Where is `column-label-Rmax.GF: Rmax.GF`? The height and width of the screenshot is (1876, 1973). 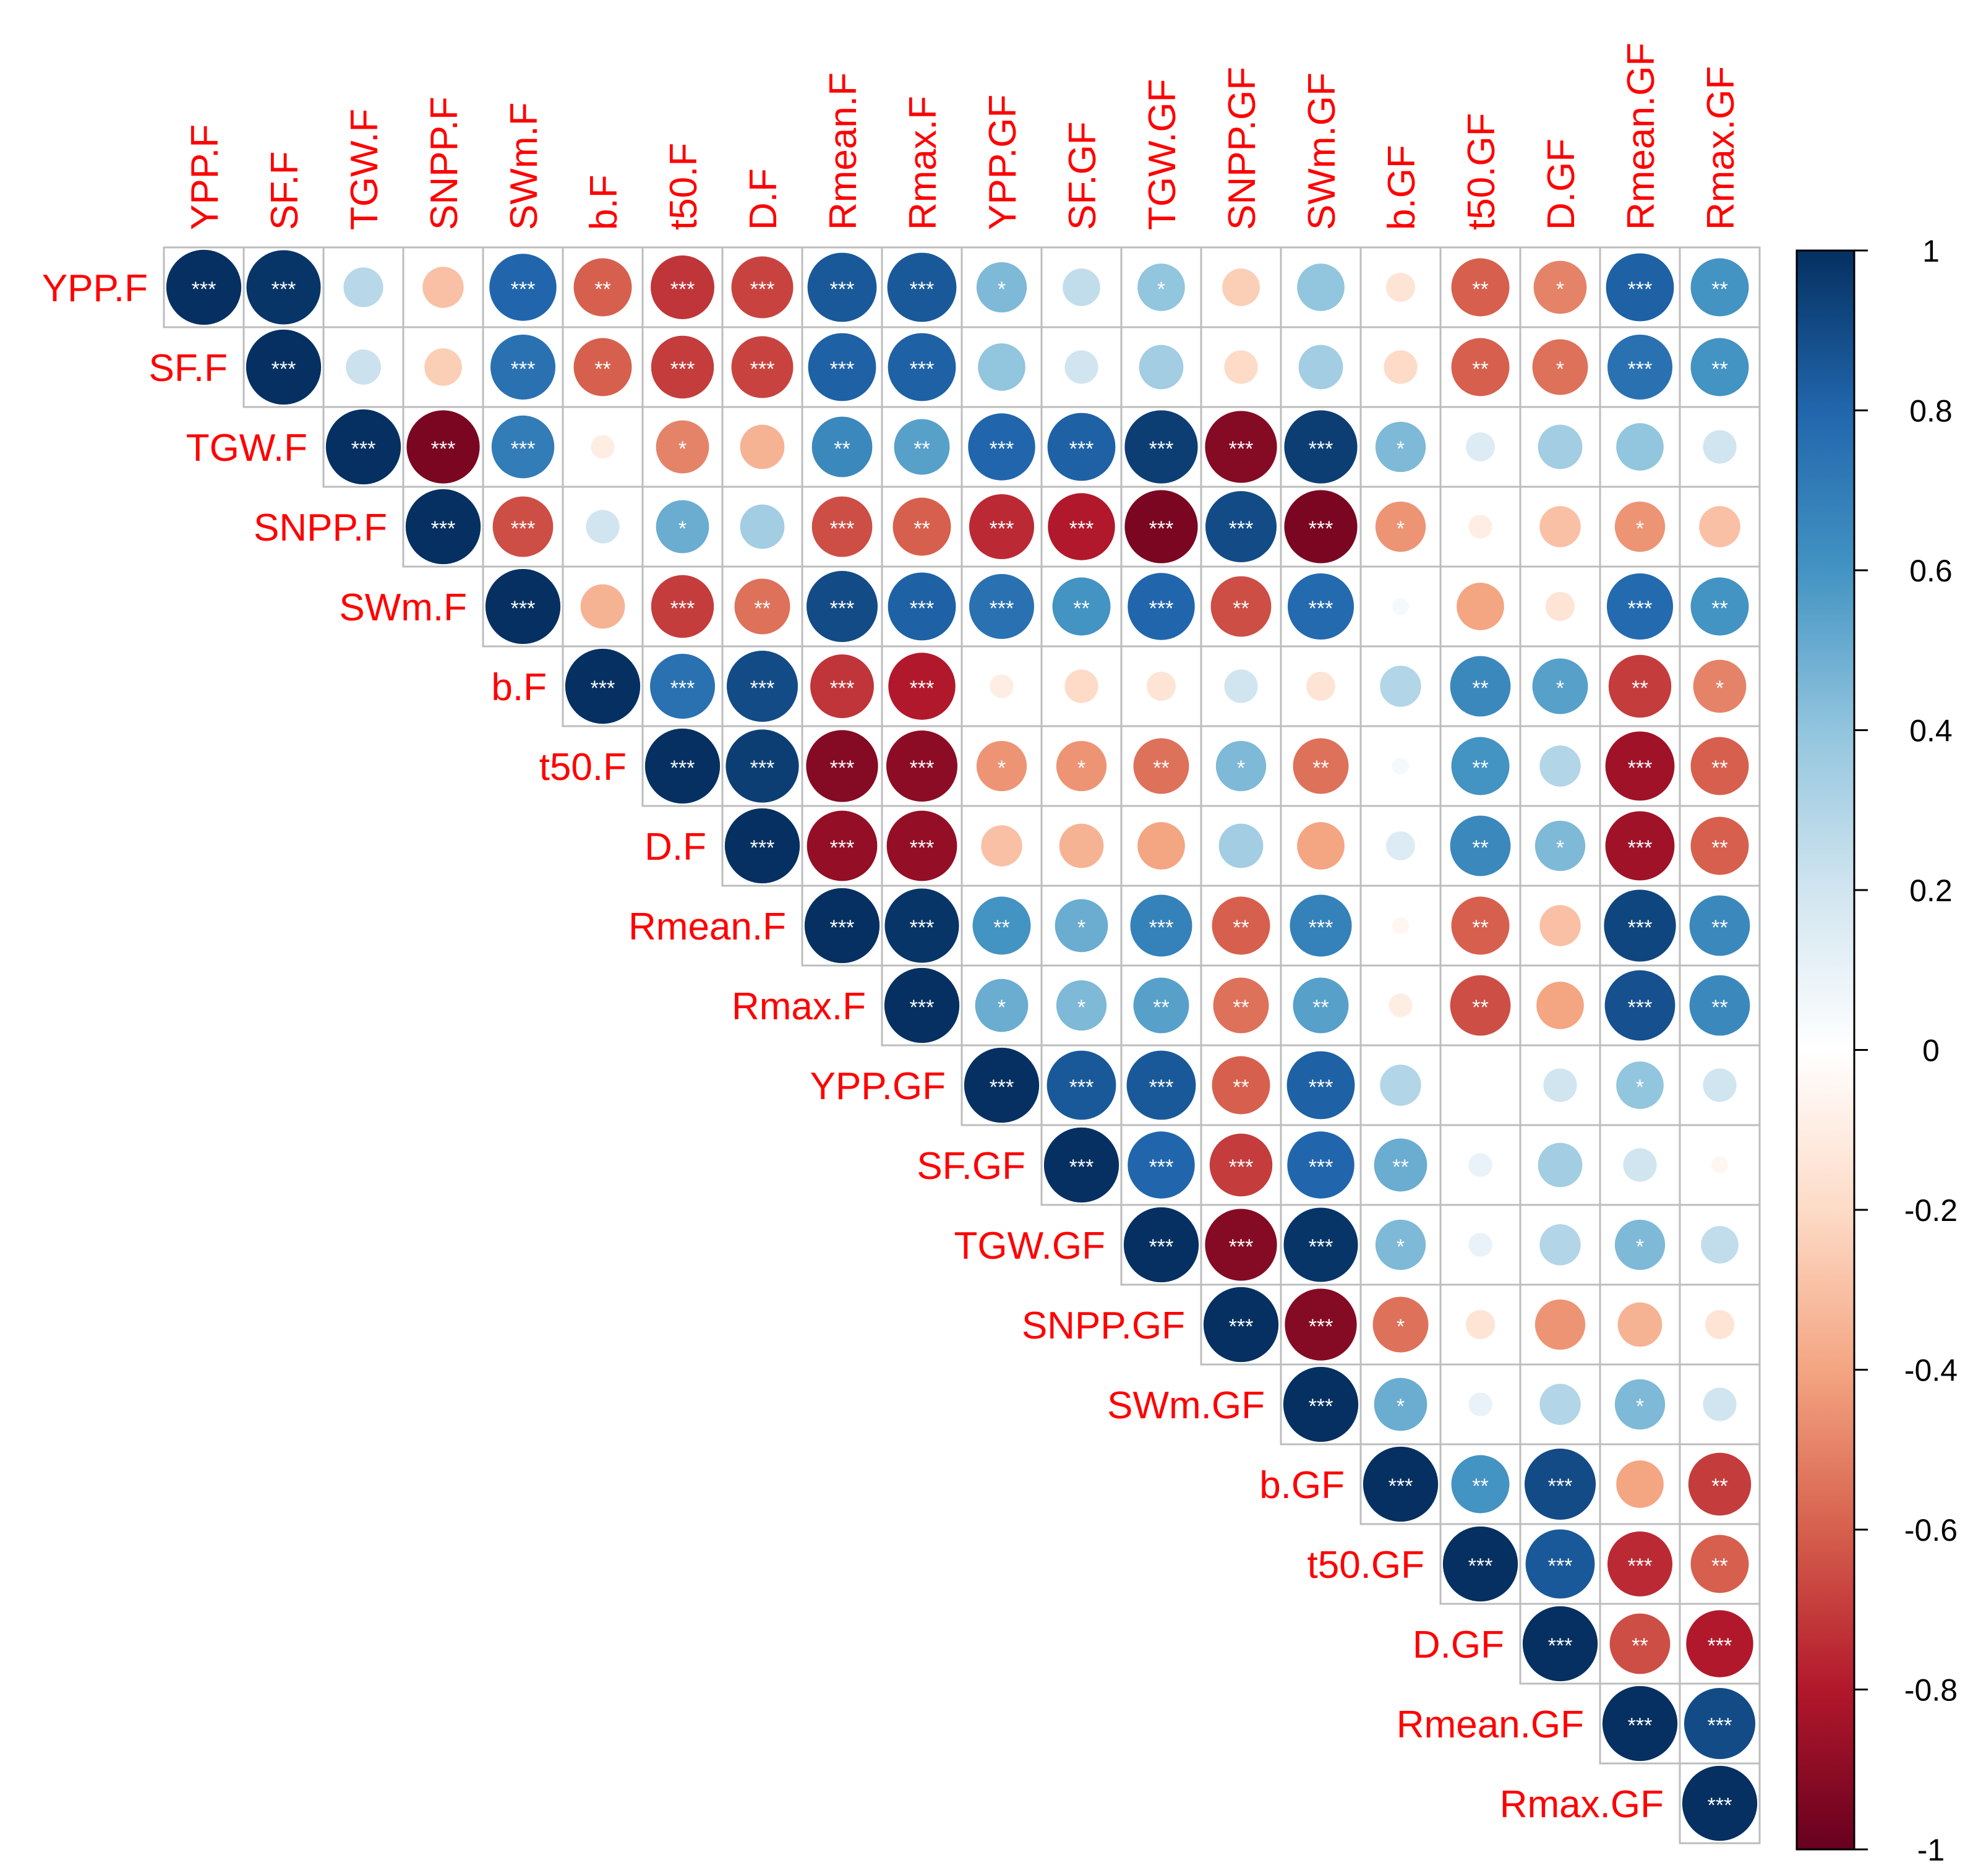 column-label-Rmax.GF: Rmax.GF is located at coordinates (1721, 148).